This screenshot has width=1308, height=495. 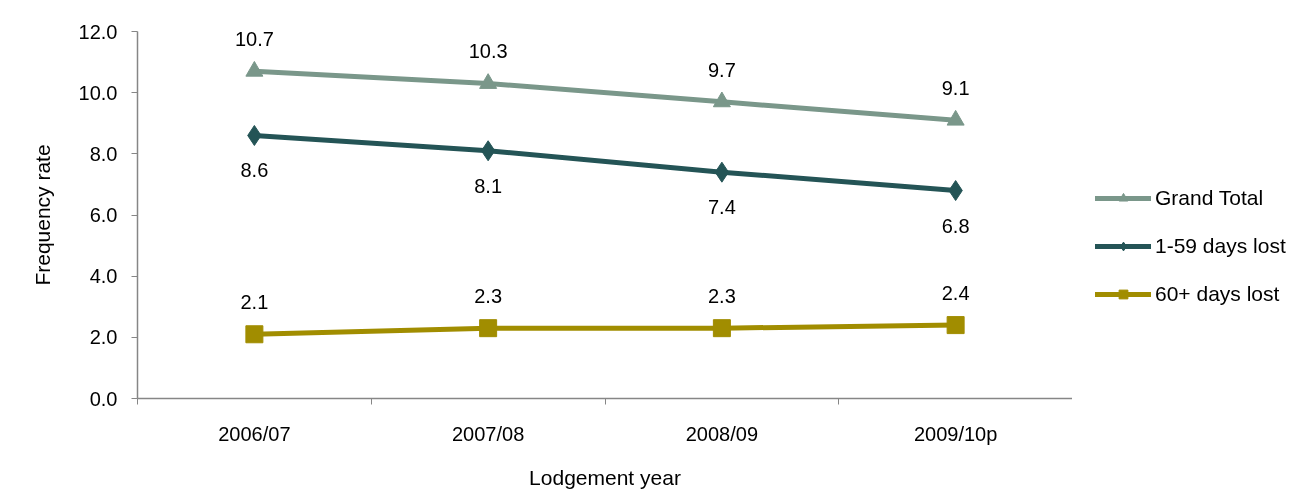 What do you see at coordinates (955, 225) in the screenshot?
I see `data-label: 6.8` at bounding box center [955, 225].